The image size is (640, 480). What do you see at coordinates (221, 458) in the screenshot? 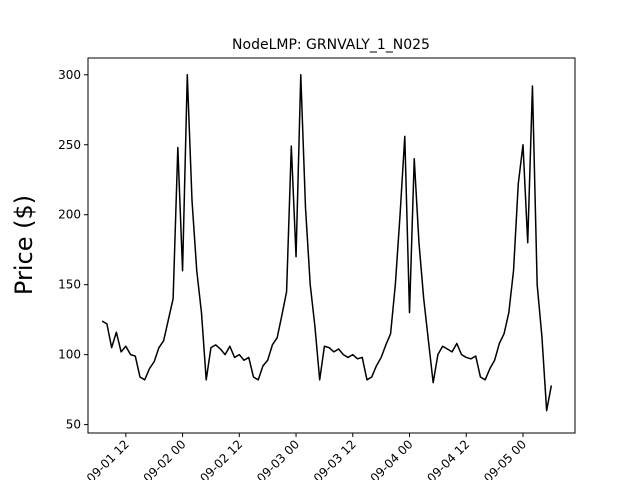
I see `x-tick-label: 09-02 12` at bounding box center [221, 458].